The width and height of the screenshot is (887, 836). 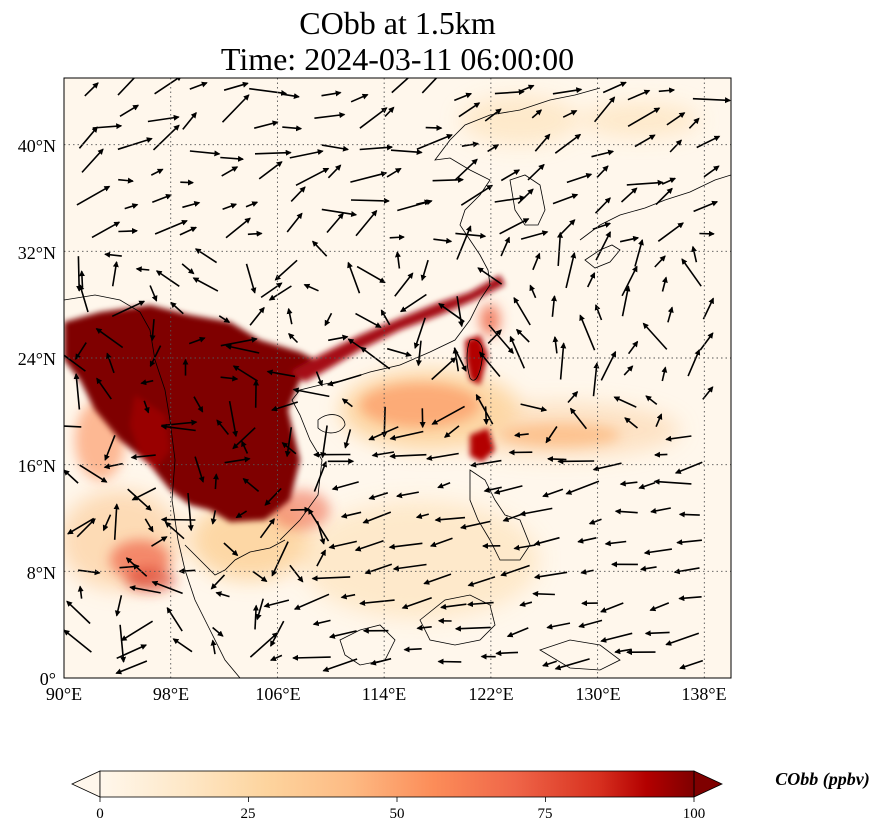 What do you see at coordinates (36, 359) in the screenshot?
I see `y-tick-label: 24°N` at bounding box center [36, 359].